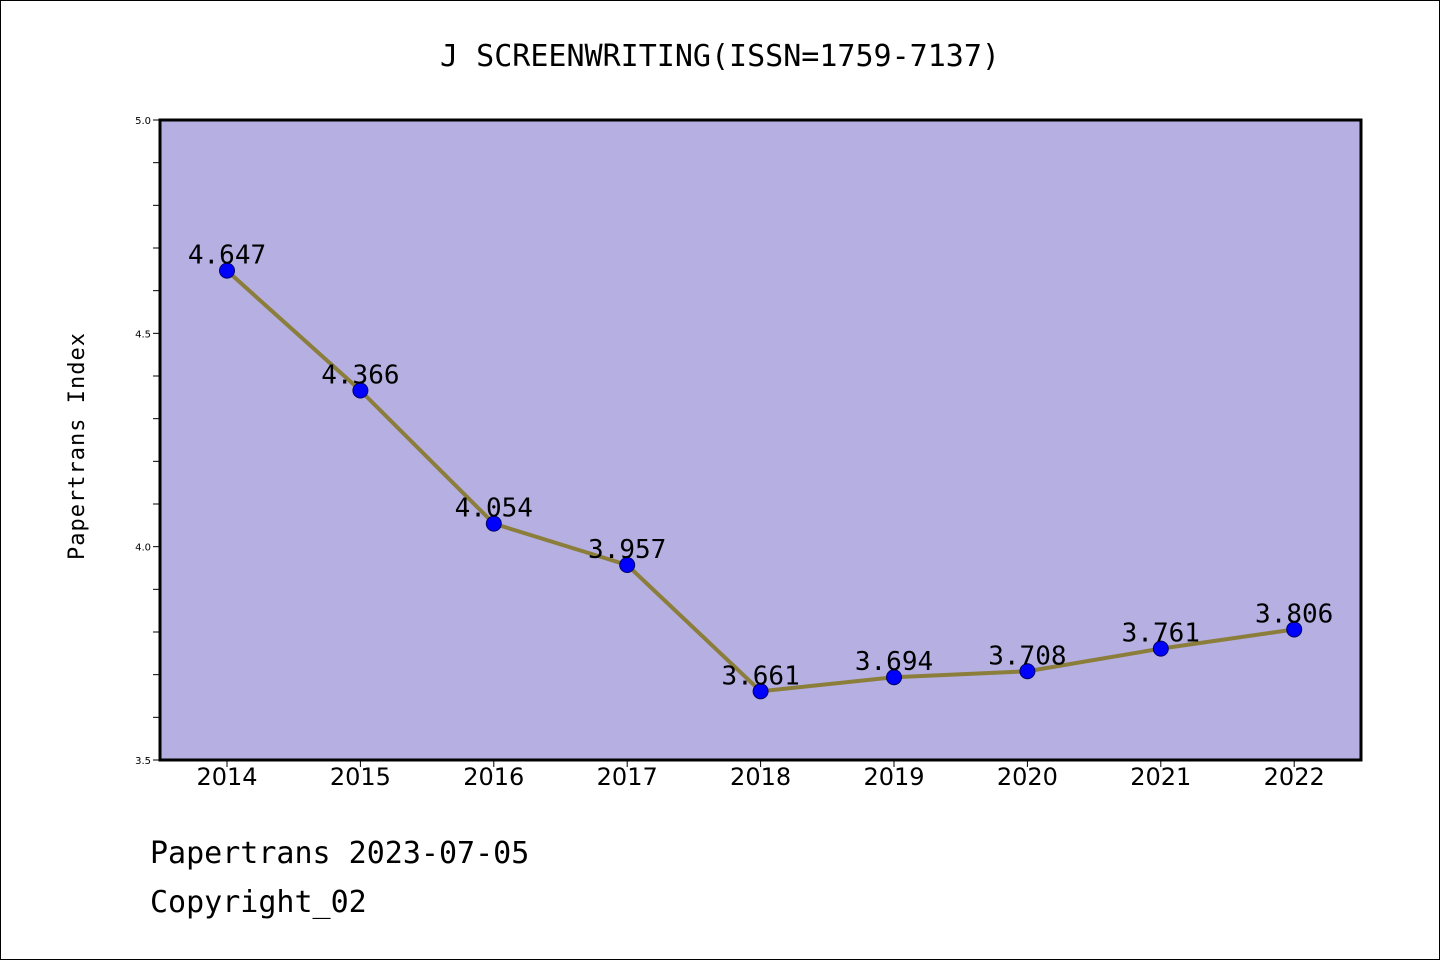 The width and height of the screenshot is (1440, 960). Describe the element at coordinates (258, 902) in the screenshot. I see `footer-copyright: Copyright_02` at that location.